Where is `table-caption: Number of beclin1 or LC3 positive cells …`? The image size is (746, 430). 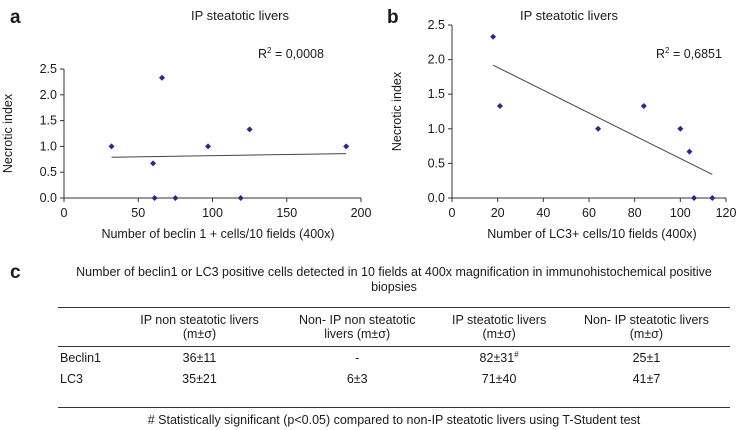
table-caption: Number of beclin1 or LC3 positive cells … is located at coordinates (394, 279).